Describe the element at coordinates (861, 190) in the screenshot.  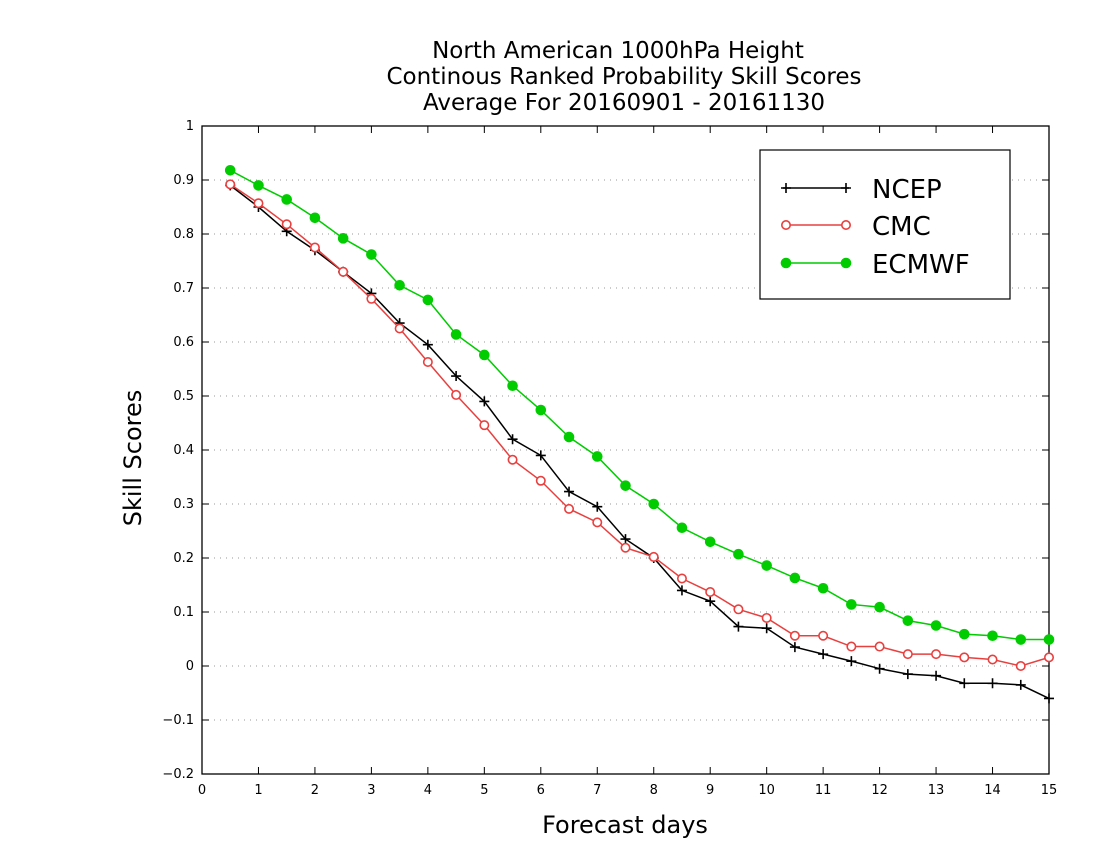
I see `legend-entry-ncep: NCEP` at that location.